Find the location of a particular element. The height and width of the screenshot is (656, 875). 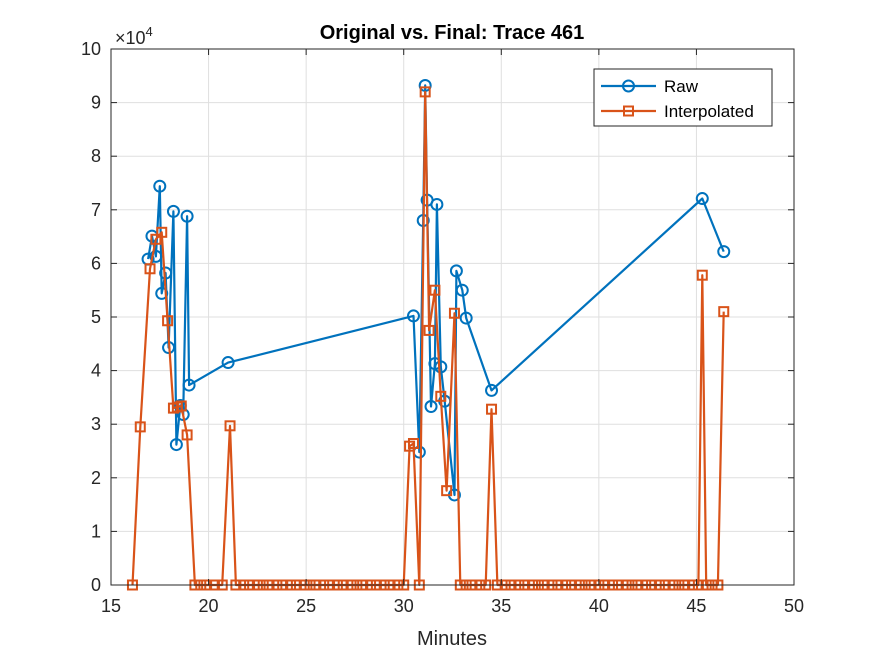

x-tick-label: 30 is located at coordinates (404, 606).